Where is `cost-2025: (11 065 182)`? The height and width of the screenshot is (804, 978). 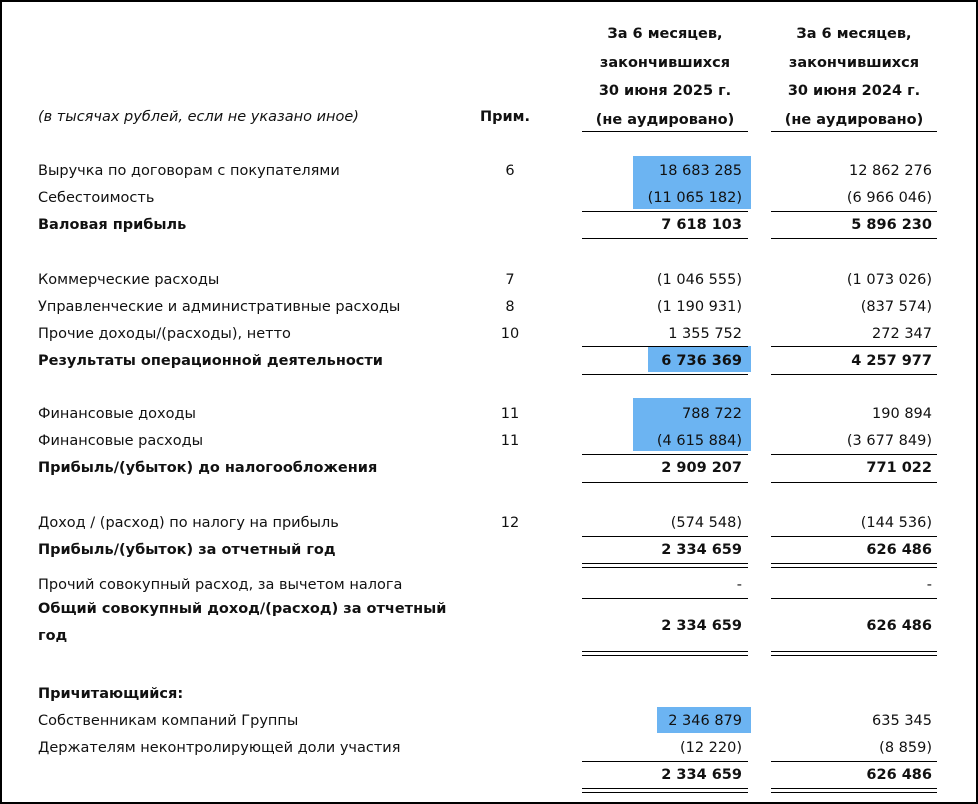 cost-2025: (11 065 182) is located at coordinates (694, 198).